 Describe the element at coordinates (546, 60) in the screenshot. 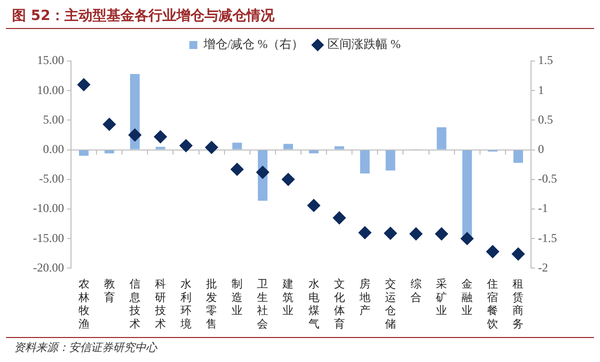

I see `y2-tick-label: 1.5` at that location.